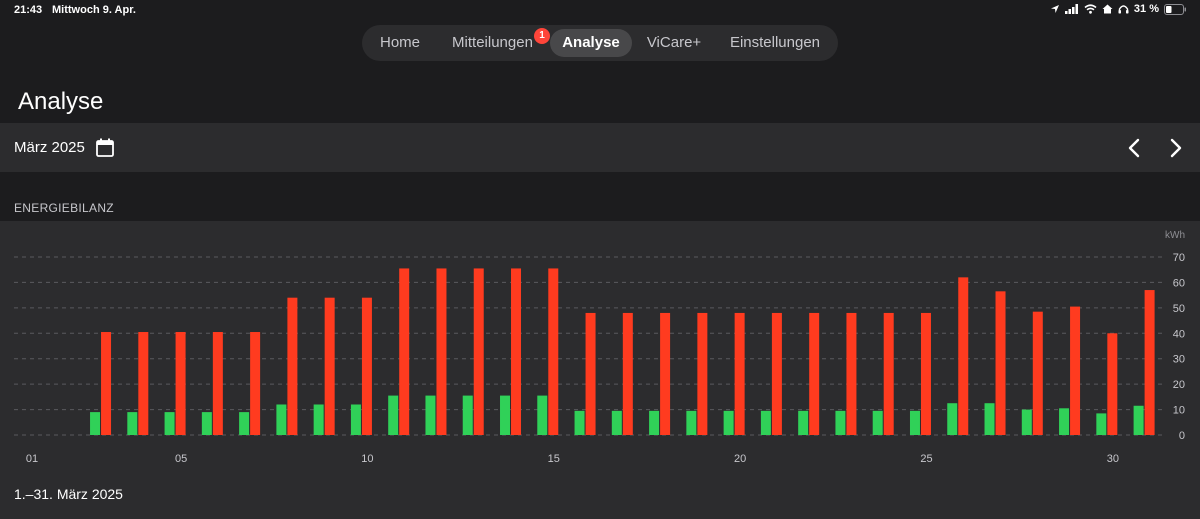 The image size is (1200, 519). What do you see at coordinates (68, 494) in the screenshot?
I see `date-range-label: 1.–31. März 2025` at bounding box center [68, 494].